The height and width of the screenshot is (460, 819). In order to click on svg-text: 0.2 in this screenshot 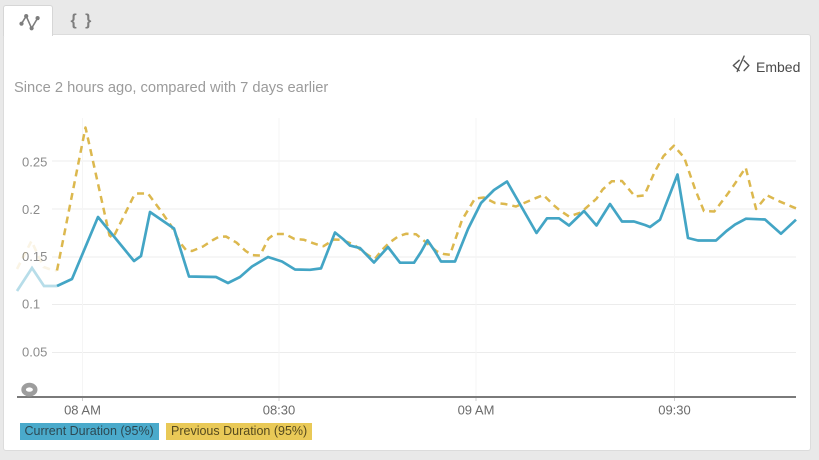, I will do `click(31, 209)`.